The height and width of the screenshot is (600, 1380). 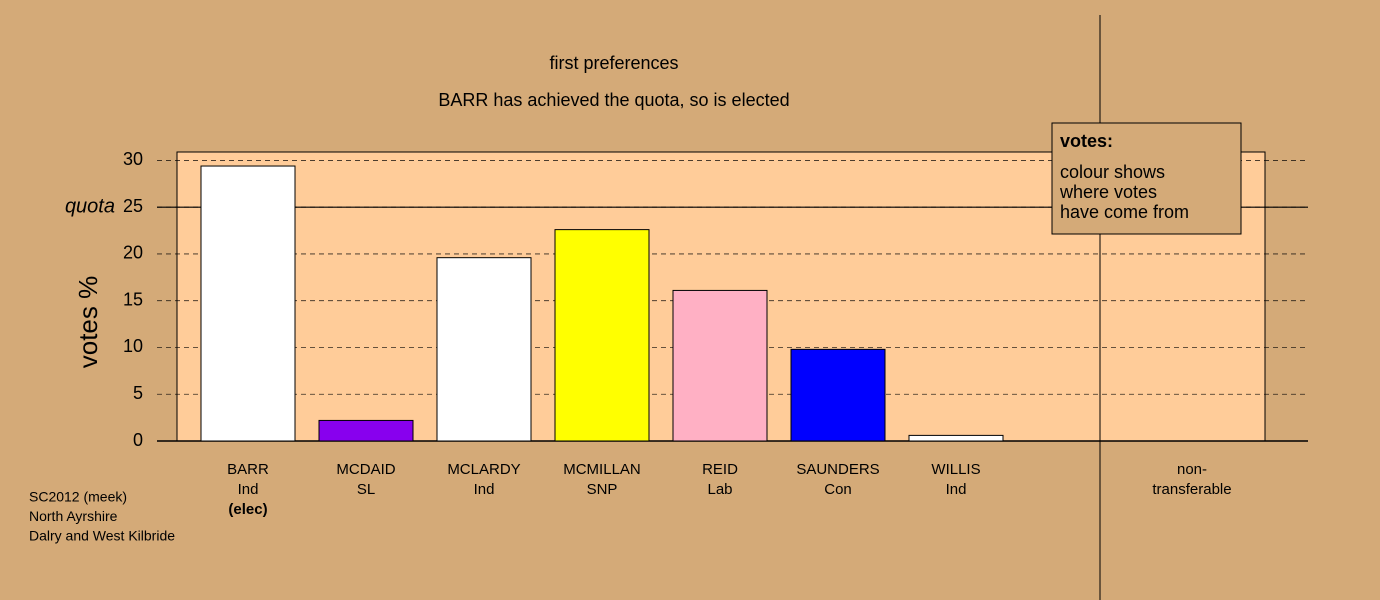 I want to click on x-tick-note: (elec), so click(x=247, y=509).